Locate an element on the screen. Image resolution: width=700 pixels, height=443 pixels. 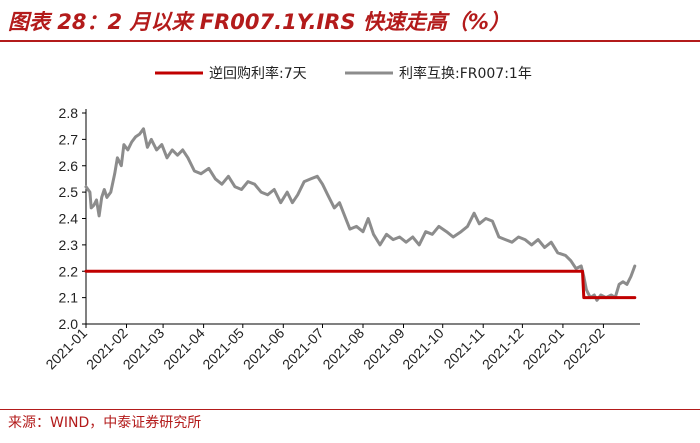
x-tick-label: 2021-08 is located at coordinates (343, 349).